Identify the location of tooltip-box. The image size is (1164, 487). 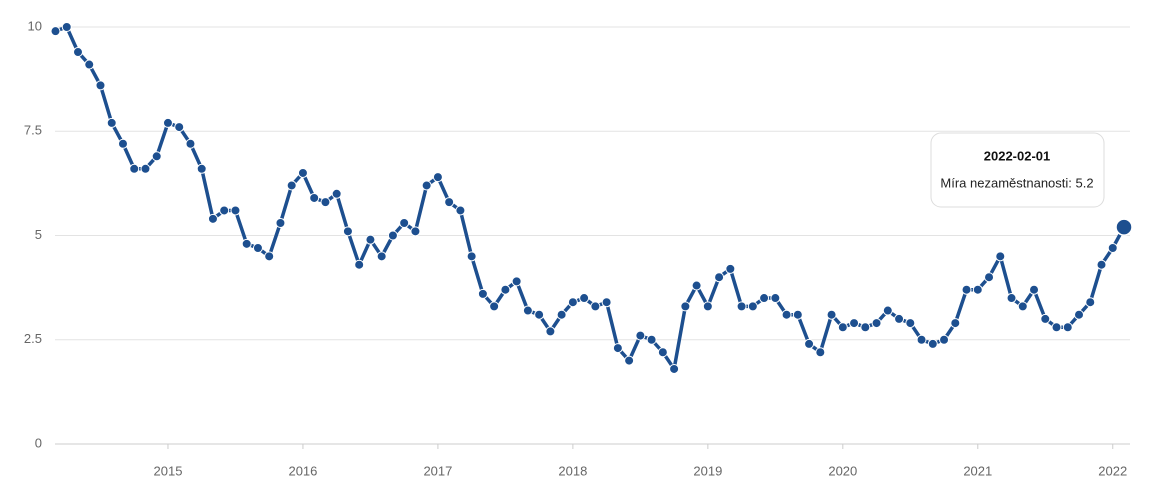
(1017, 170).